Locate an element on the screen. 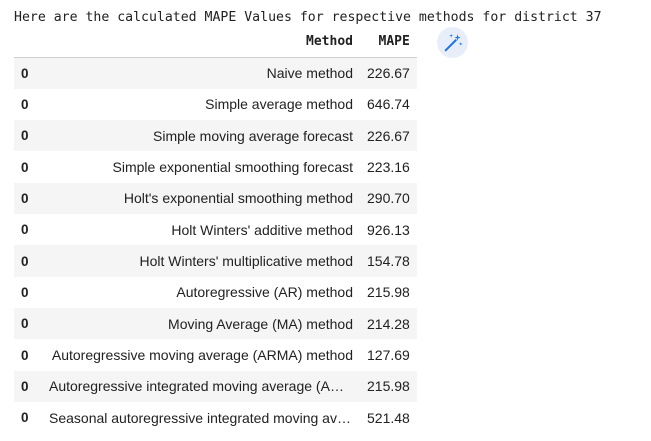 The height and width of the screenshot is (441, 651). cell-method: Holt Winters' additive method is located at coordinates (262, 229).